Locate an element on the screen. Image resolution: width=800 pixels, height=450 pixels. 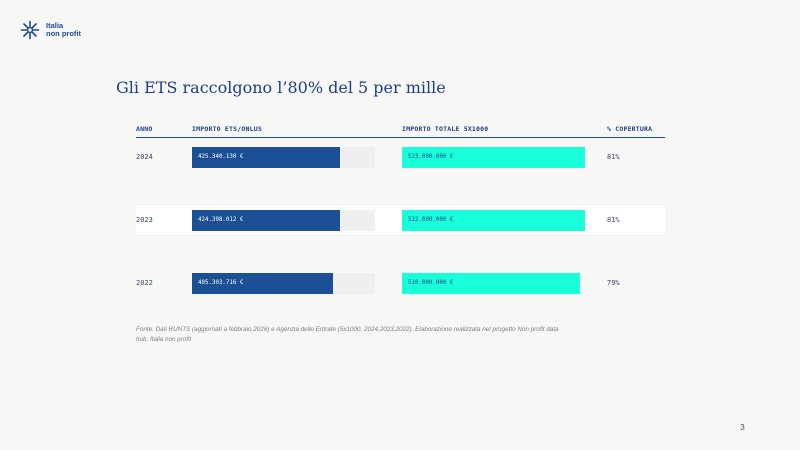
header-importo-totale: IMPORTO TOTALE 5X1000 is located at coordinates (445, 129).